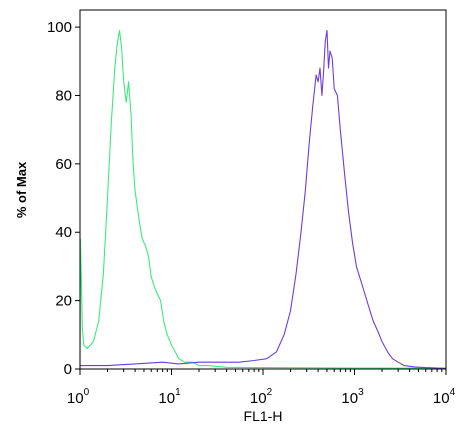  I want to click on y-tick-label: 60, so click(63, 164).